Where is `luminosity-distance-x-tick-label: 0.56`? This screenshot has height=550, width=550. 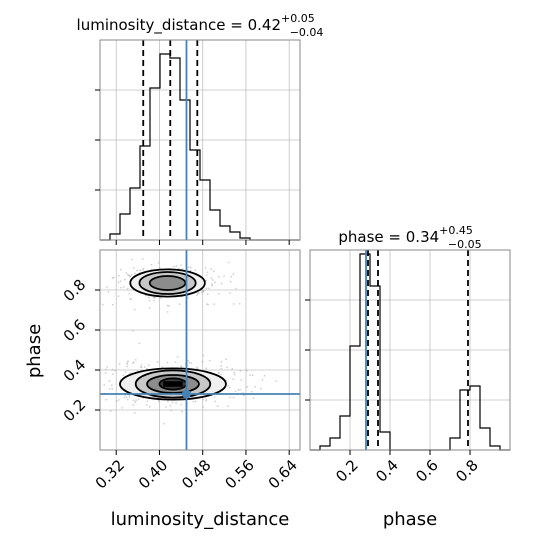 luminosity-distance-x-tick-label: 0.56 is located at coordinates (239, 474).